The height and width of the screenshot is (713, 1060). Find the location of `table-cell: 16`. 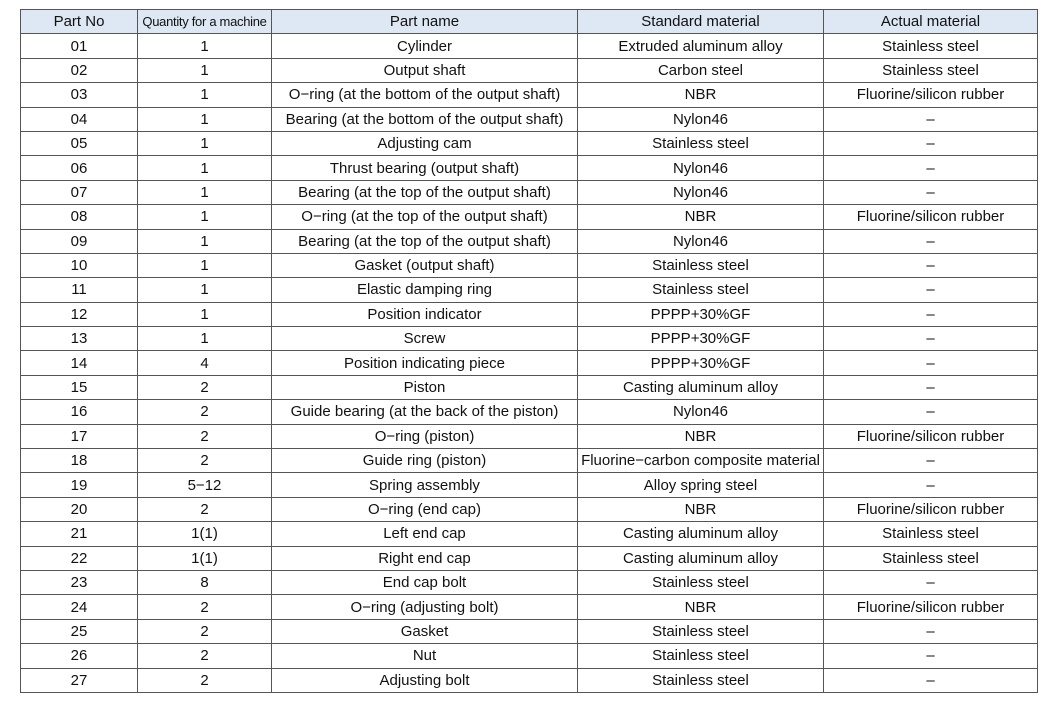

table-cell: 16 is located at coordinates (79, 412).